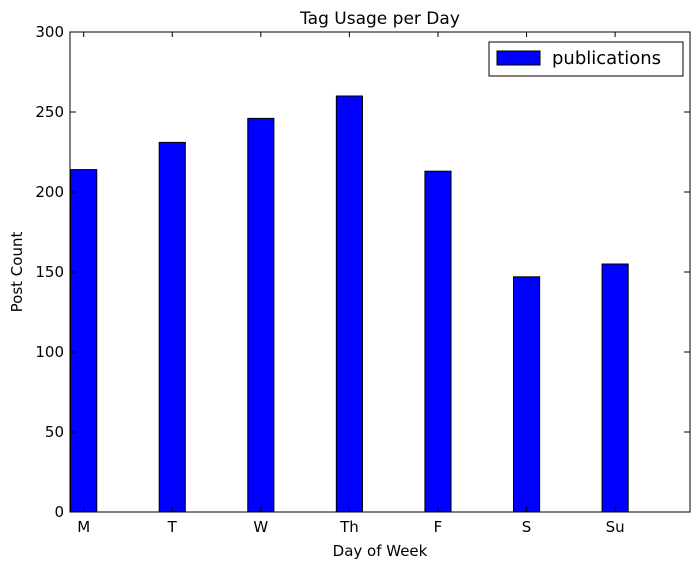 The height and width of the screenshot is (570, 699). Describe the element at coordinates (172, 327) in the screenshot. I see `bar-t` at that location.